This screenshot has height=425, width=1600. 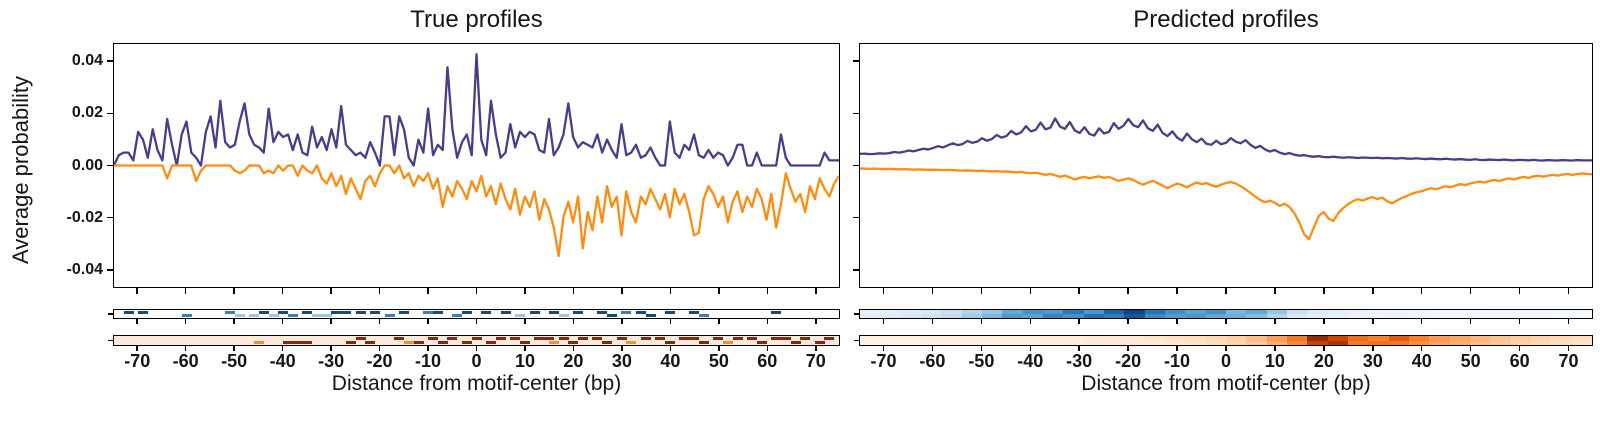 What do you see at coordinates (84, 217) in the screenshot?
I see `y-tick-label: -0.02` at bounding box center [84, 217].